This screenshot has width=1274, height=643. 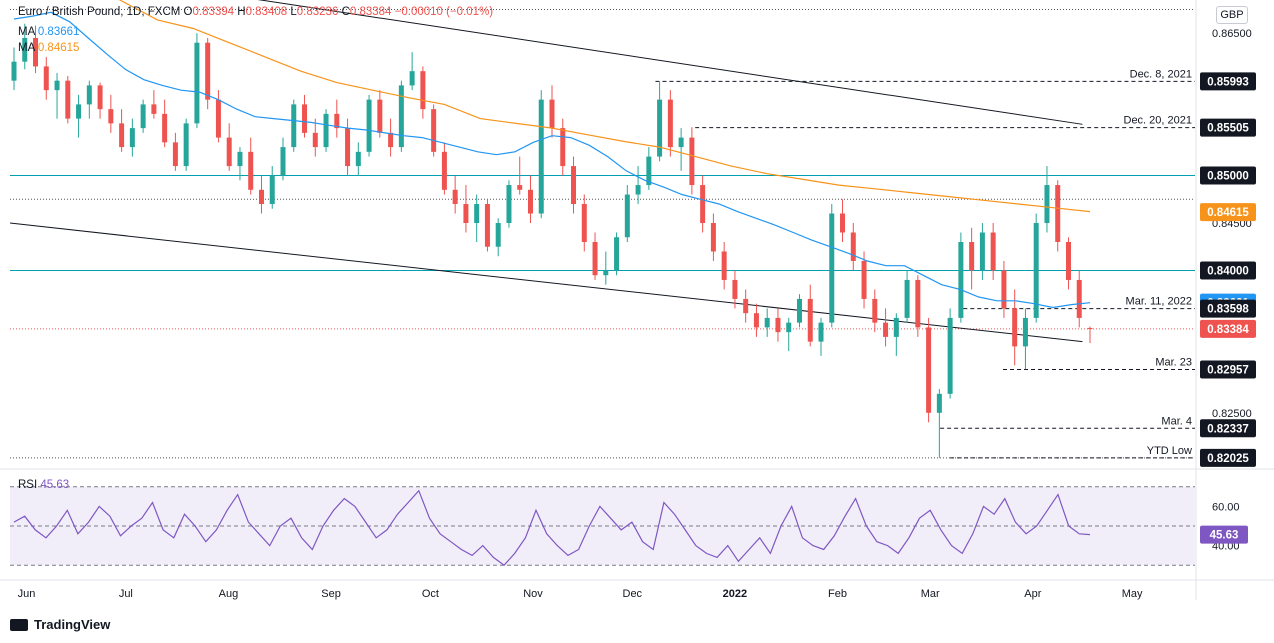 What do you see at coordinates (55, 485) in the screenshot?
I see `rsi-value: 45.63` at bounding box center [55, 485].